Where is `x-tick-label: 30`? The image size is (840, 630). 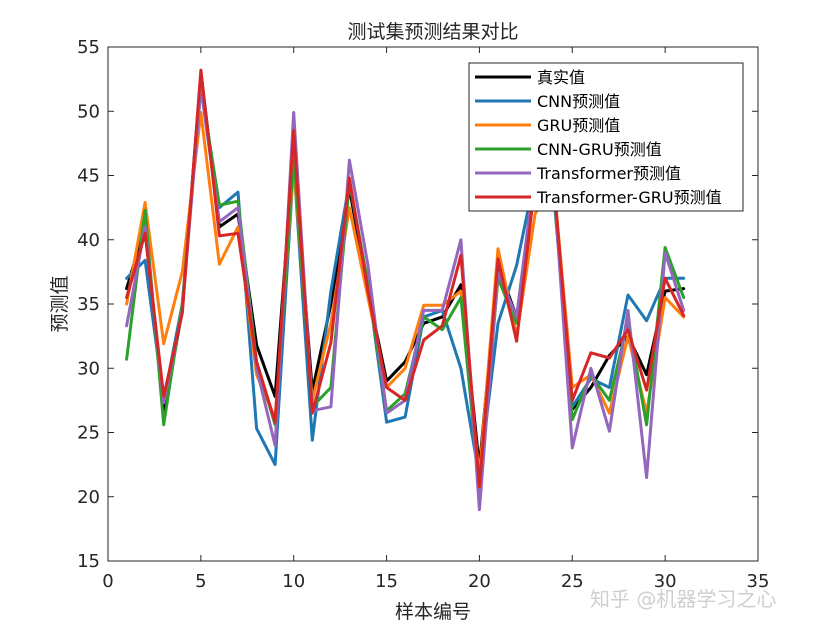
x-tick-label: 30 is located at coordinates (665, 581).